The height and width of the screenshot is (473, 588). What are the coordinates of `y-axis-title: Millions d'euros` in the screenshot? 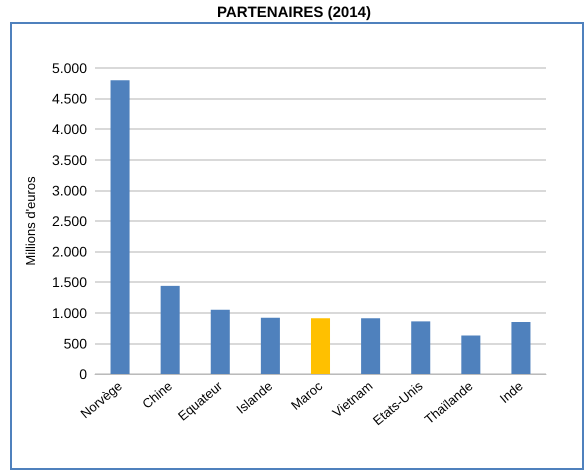 It's located at (30, 221).